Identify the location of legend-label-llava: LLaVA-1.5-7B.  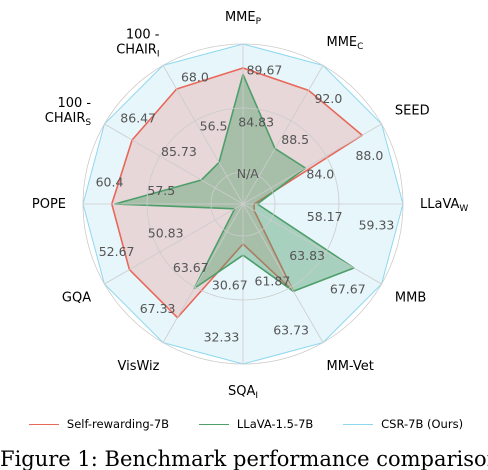
(275, 424).